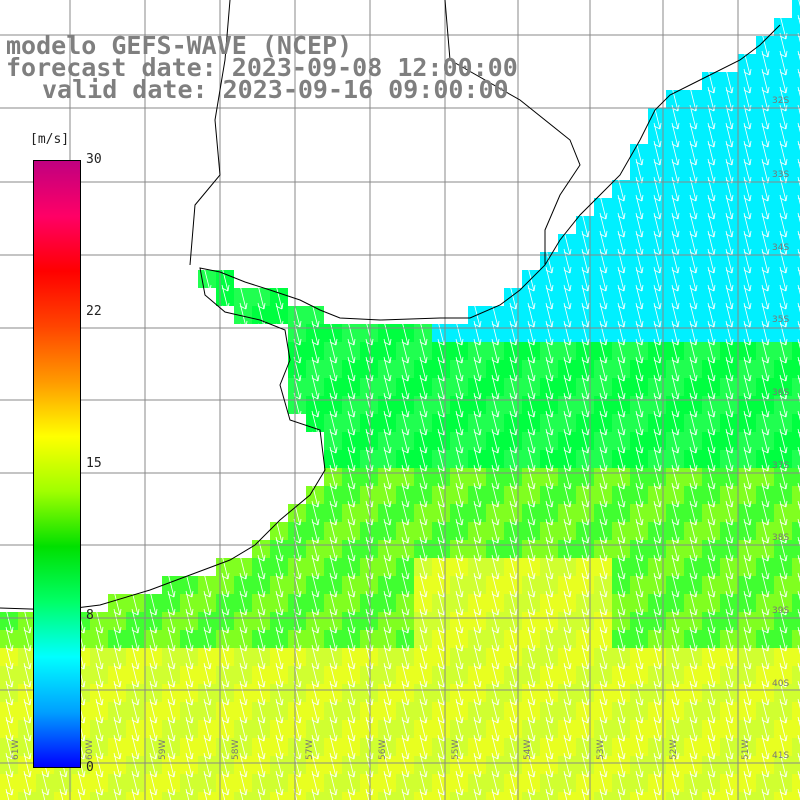  I want to click on lon-label: 57W, so click(310, 750).